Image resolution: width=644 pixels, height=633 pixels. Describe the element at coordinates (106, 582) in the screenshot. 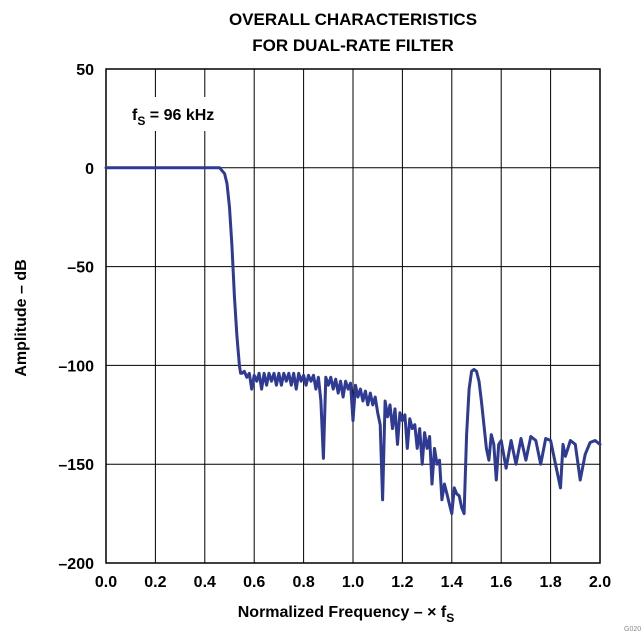

I see `x-tick-label: 0.0` at that location.